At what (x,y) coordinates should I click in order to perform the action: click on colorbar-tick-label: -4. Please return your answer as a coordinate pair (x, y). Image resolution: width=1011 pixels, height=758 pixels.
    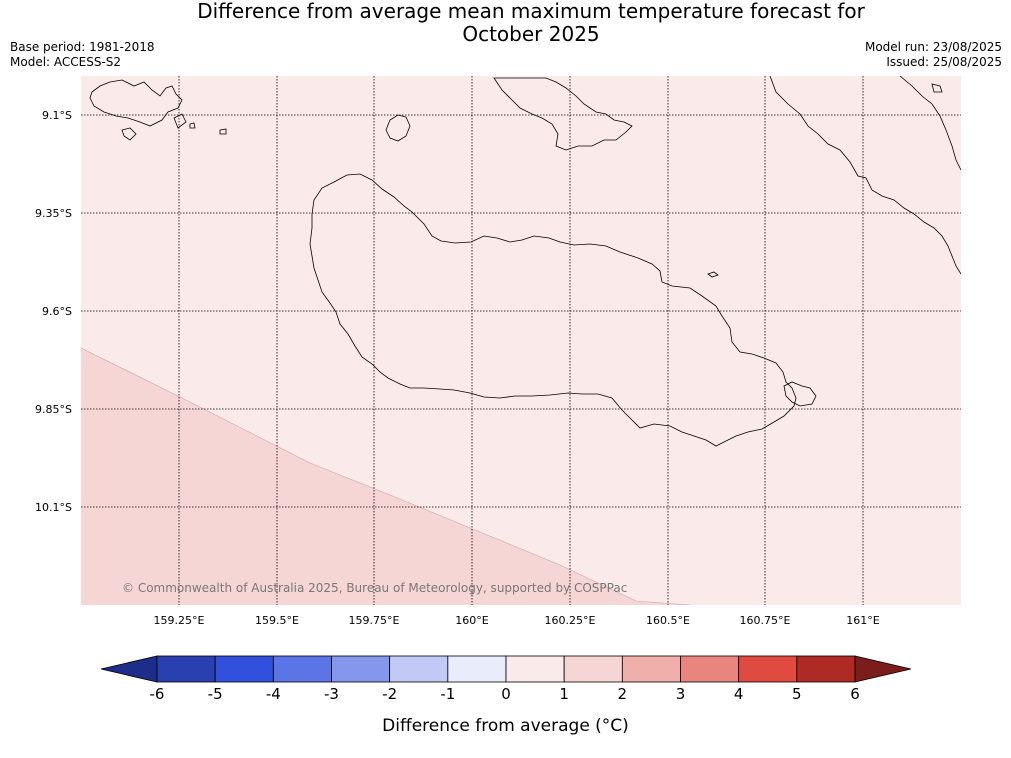
    Looking at the image, I should click on (273, 694).